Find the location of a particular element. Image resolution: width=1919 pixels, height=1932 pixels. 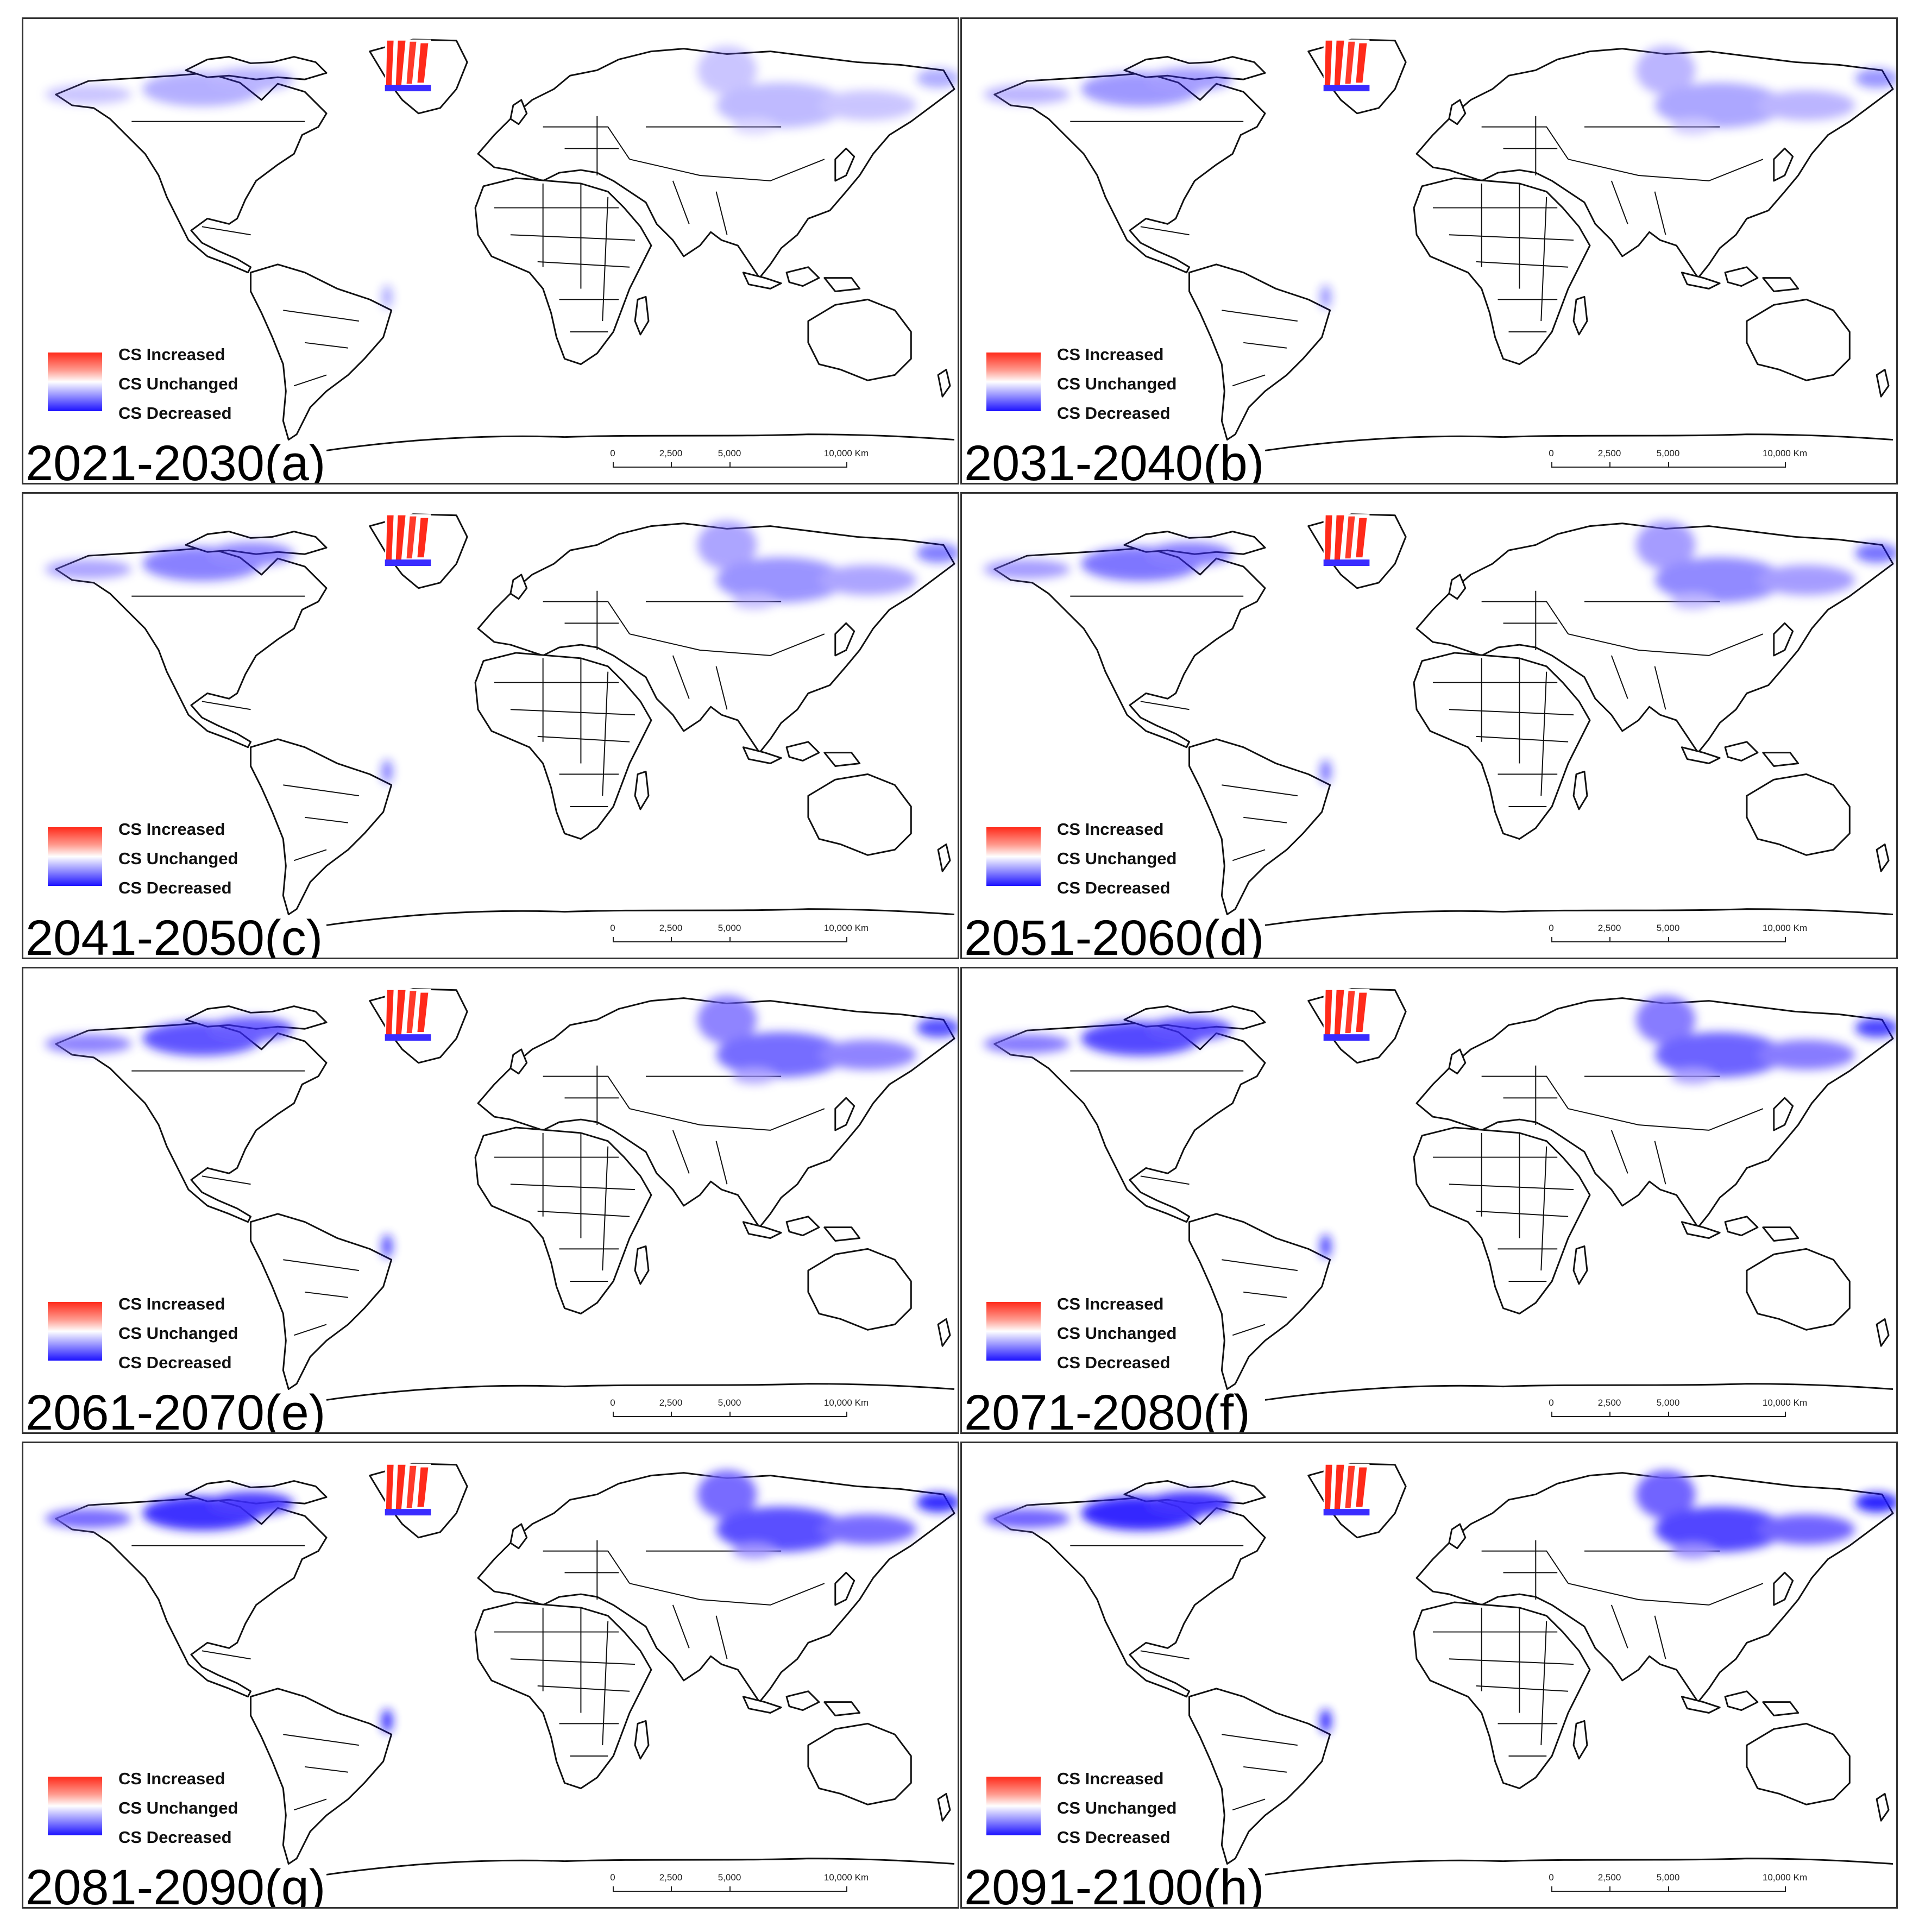

panel-title: 2071-2080(f) is located at coordinates (1107, 1409).